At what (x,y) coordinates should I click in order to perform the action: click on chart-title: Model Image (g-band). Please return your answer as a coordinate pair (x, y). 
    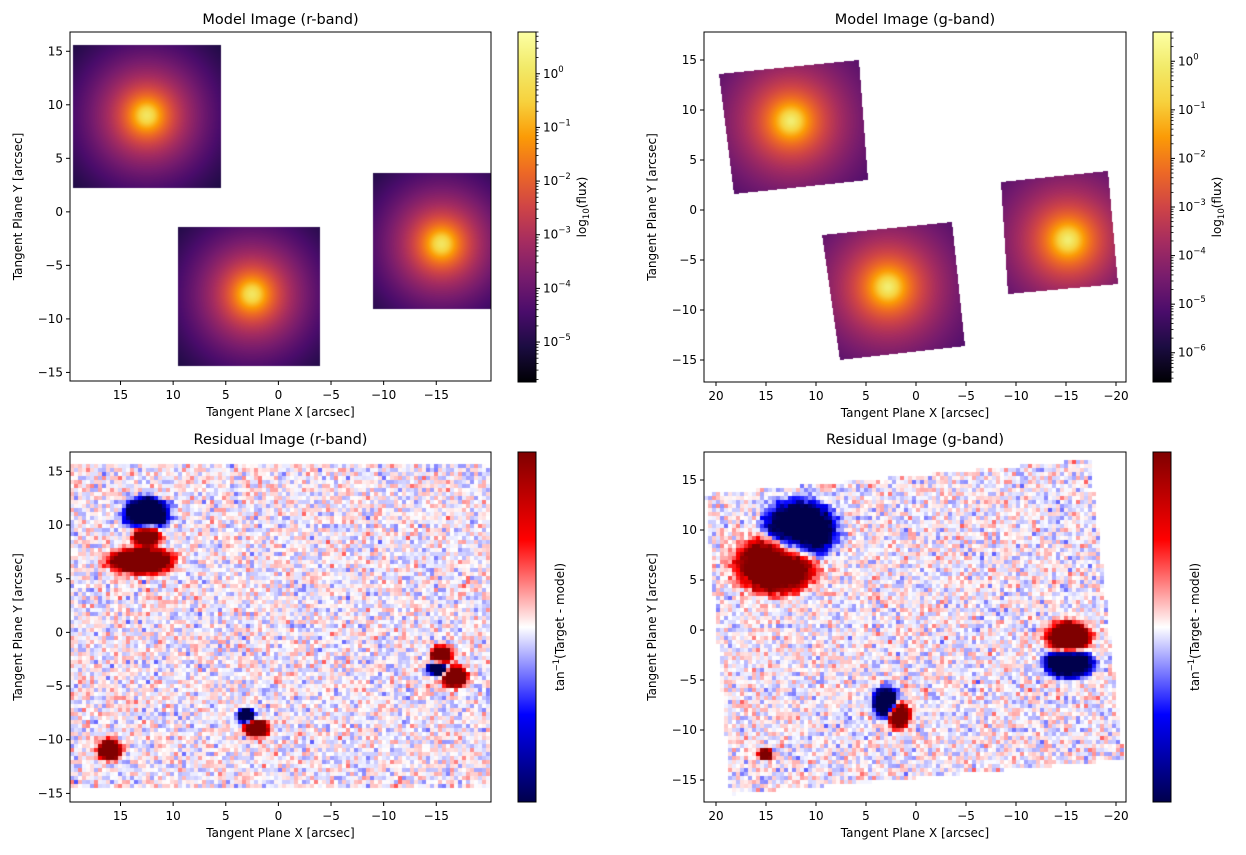
    Looking at the image, I should click on (915, 20).